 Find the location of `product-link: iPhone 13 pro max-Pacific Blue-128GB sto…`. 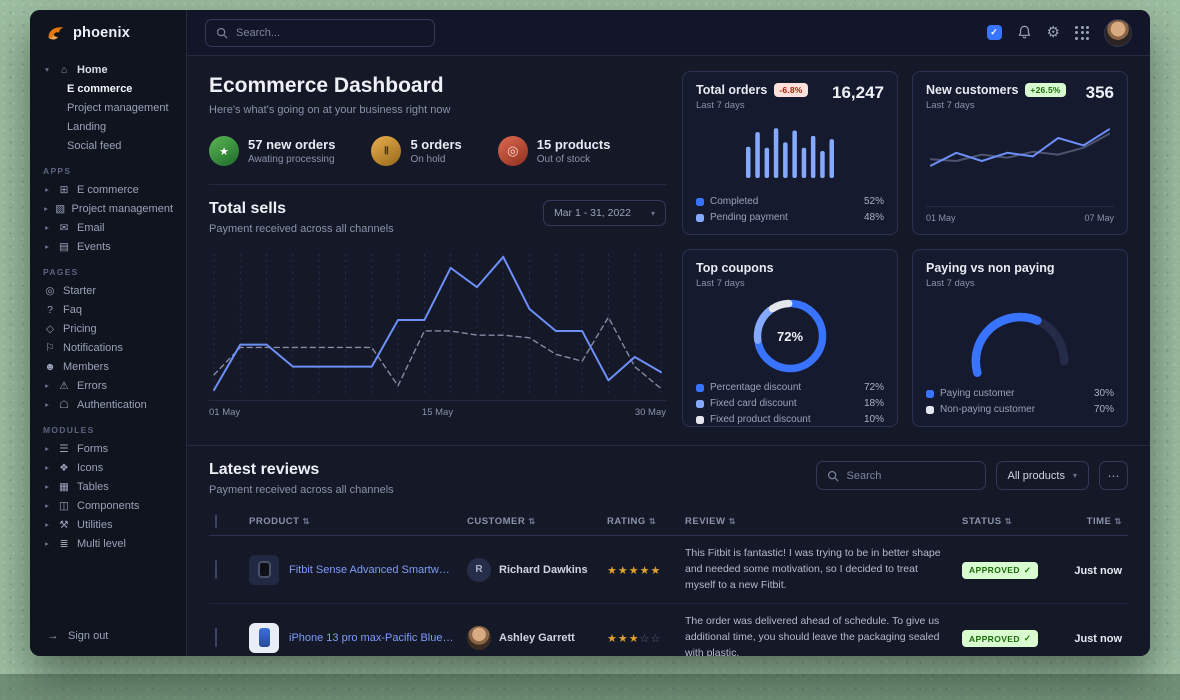

product-link: iPhone 13 pro max-Pacific Blue-128GB sto… is located at coordinates (372, 637).